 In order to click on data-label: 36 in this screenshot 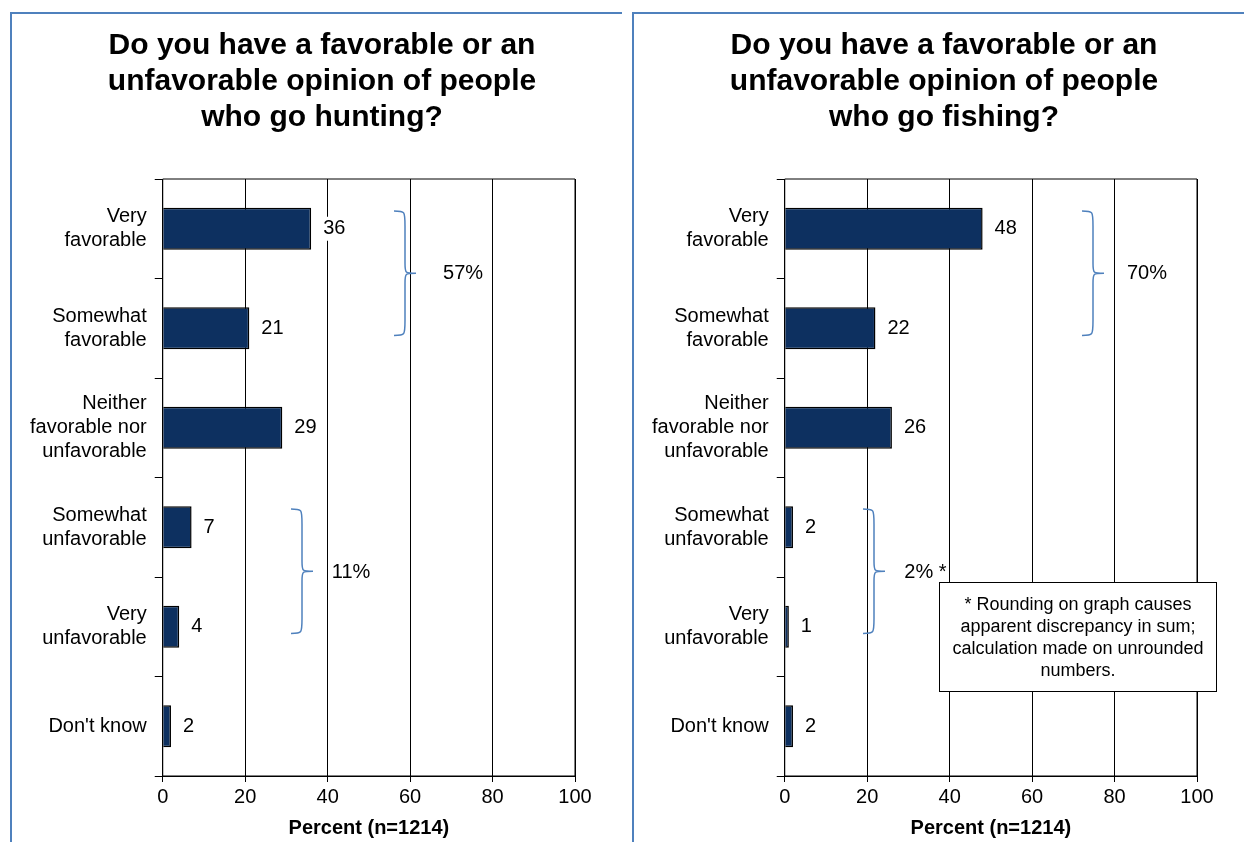, I will do `click(334, 227)`.